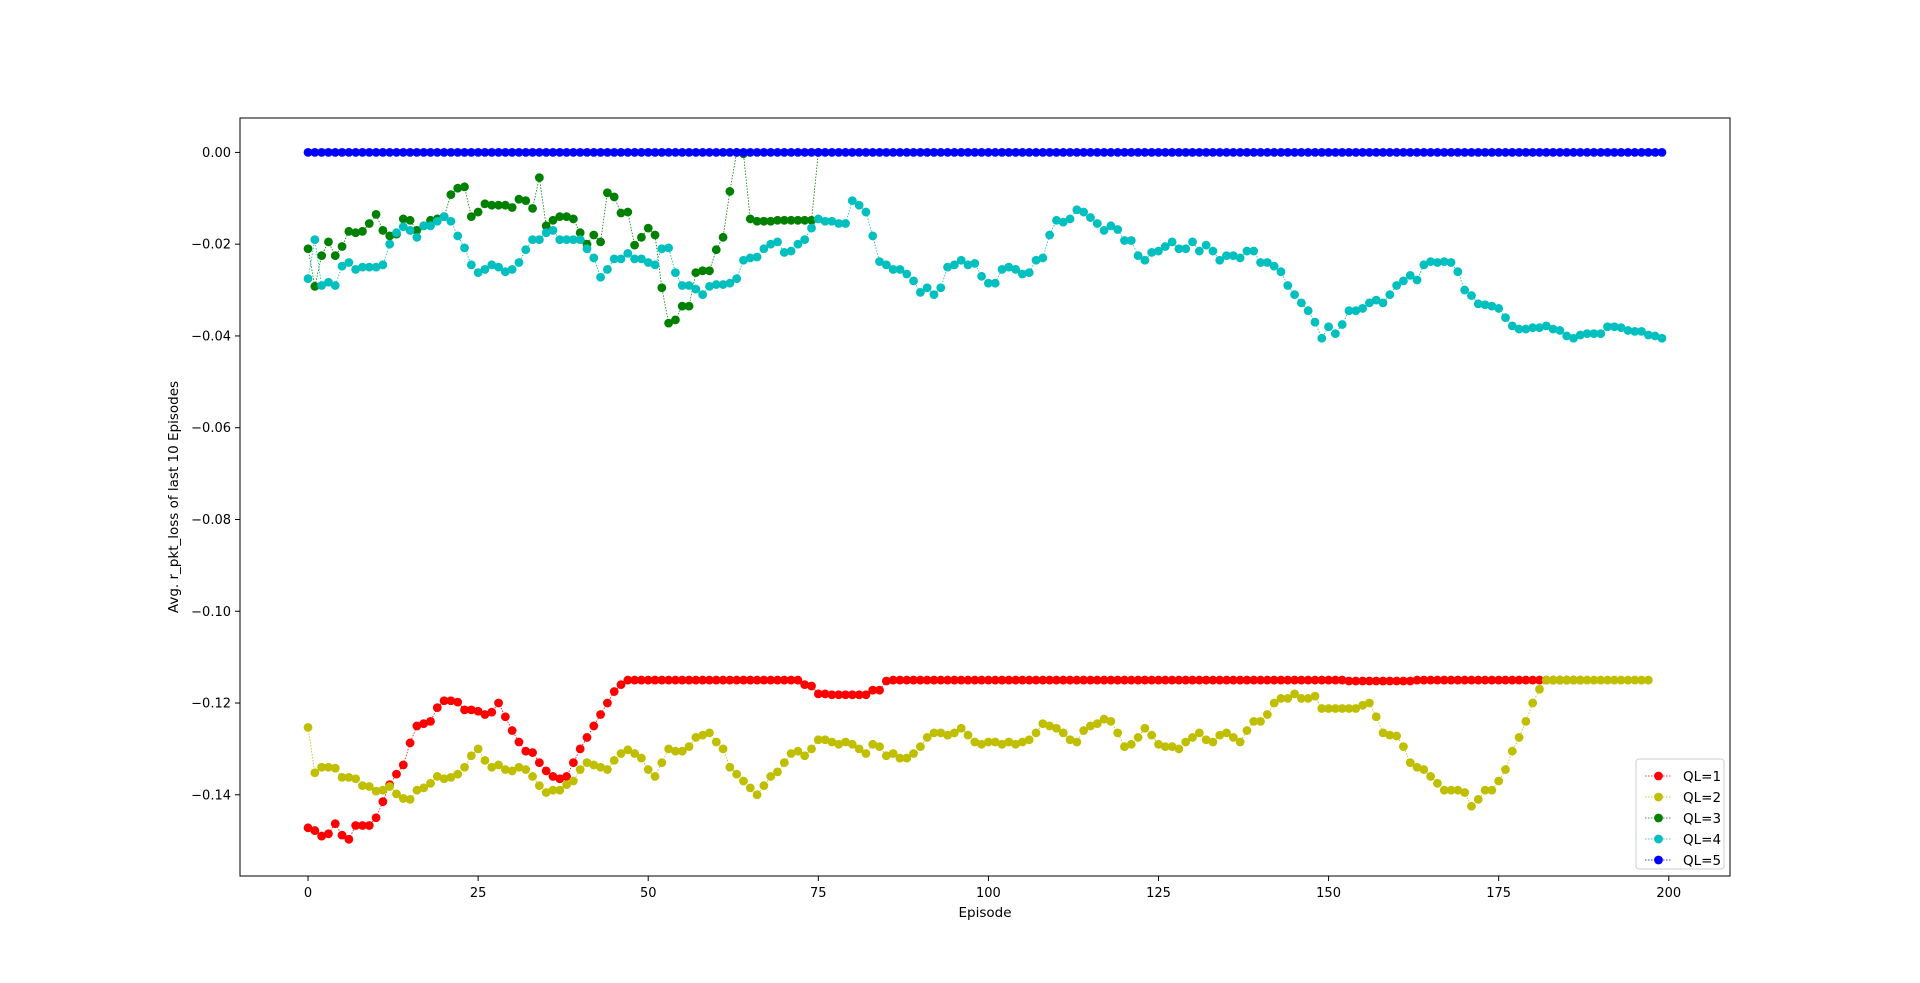 The image size is (1920, 983). What do you see at coordinates (1702, 840) in the screenshot?
I see `legend-label: QL=4` at bounding box center [1702, 840].